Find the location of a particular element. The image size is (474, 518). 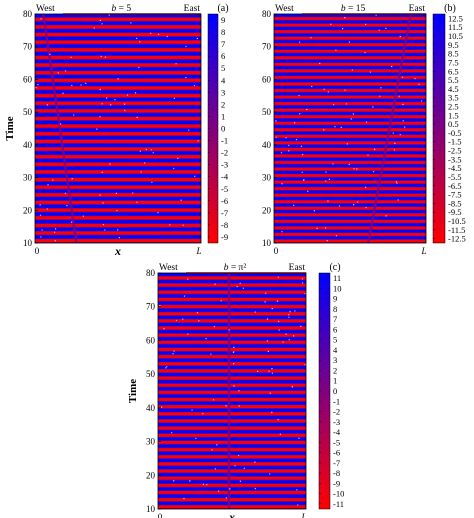

speckles is located at coordinates (232, 391).